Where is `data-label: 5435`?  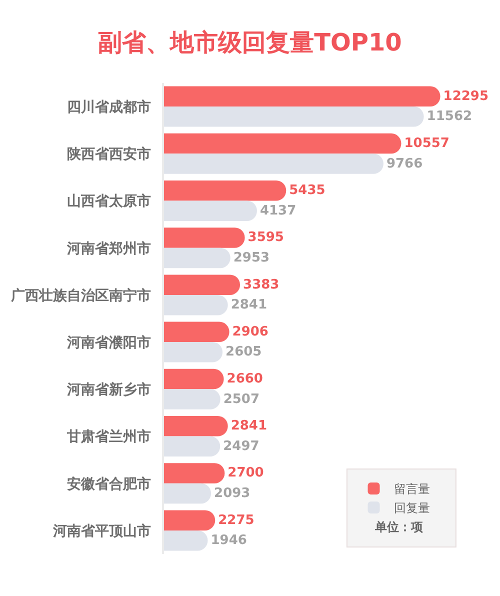
data-label: 5435 is located at coordinates (307, 190).